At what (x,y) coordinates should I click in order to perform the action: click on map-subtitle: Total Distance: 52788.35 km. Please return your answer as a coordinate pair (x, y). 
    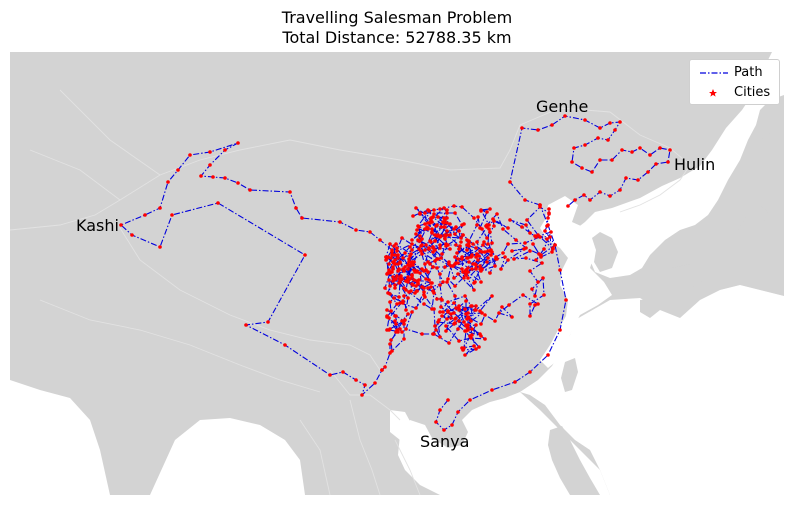
    Looking at the image, I should click on (397, 37).